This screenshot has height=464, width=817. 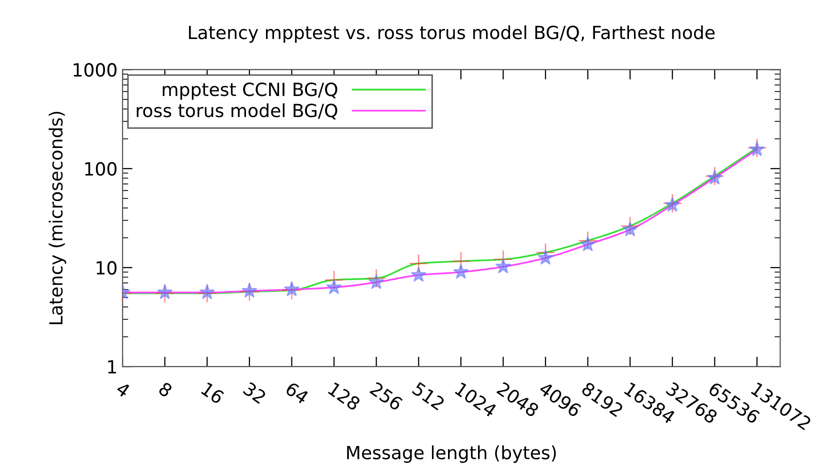 What do you see at coordinates (95, 70) in the screenshot?
I see `y-tick-label: 1000` at bounding box center [95, 70].